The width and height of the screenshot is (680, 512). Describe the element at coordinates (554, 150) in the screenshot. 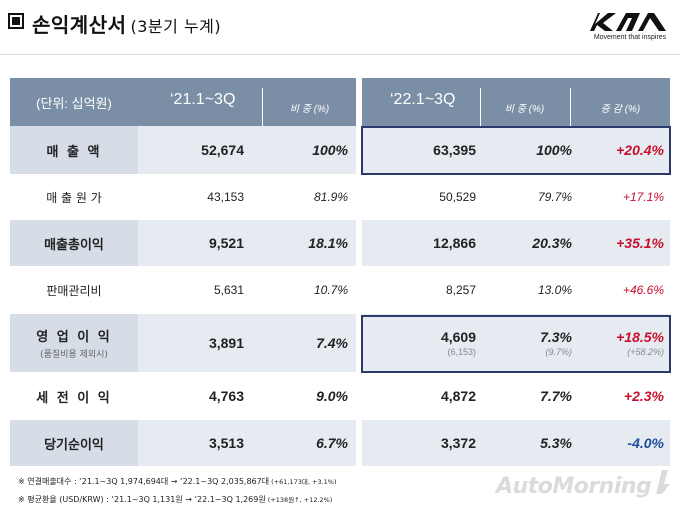

I see `ratio-2022: 100%` at that location.